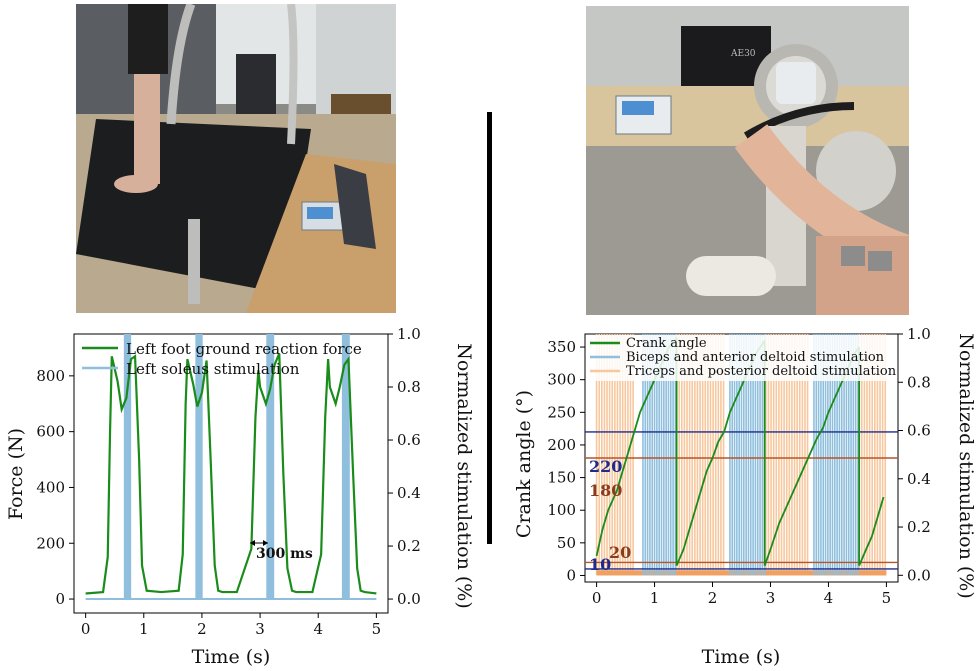 The width and height of the screenshot is (980, 671). What do you see at coordinates (600, 564) in the screenshot?
I see `threshold-label-10: 10` at bounding box center [600, 564].